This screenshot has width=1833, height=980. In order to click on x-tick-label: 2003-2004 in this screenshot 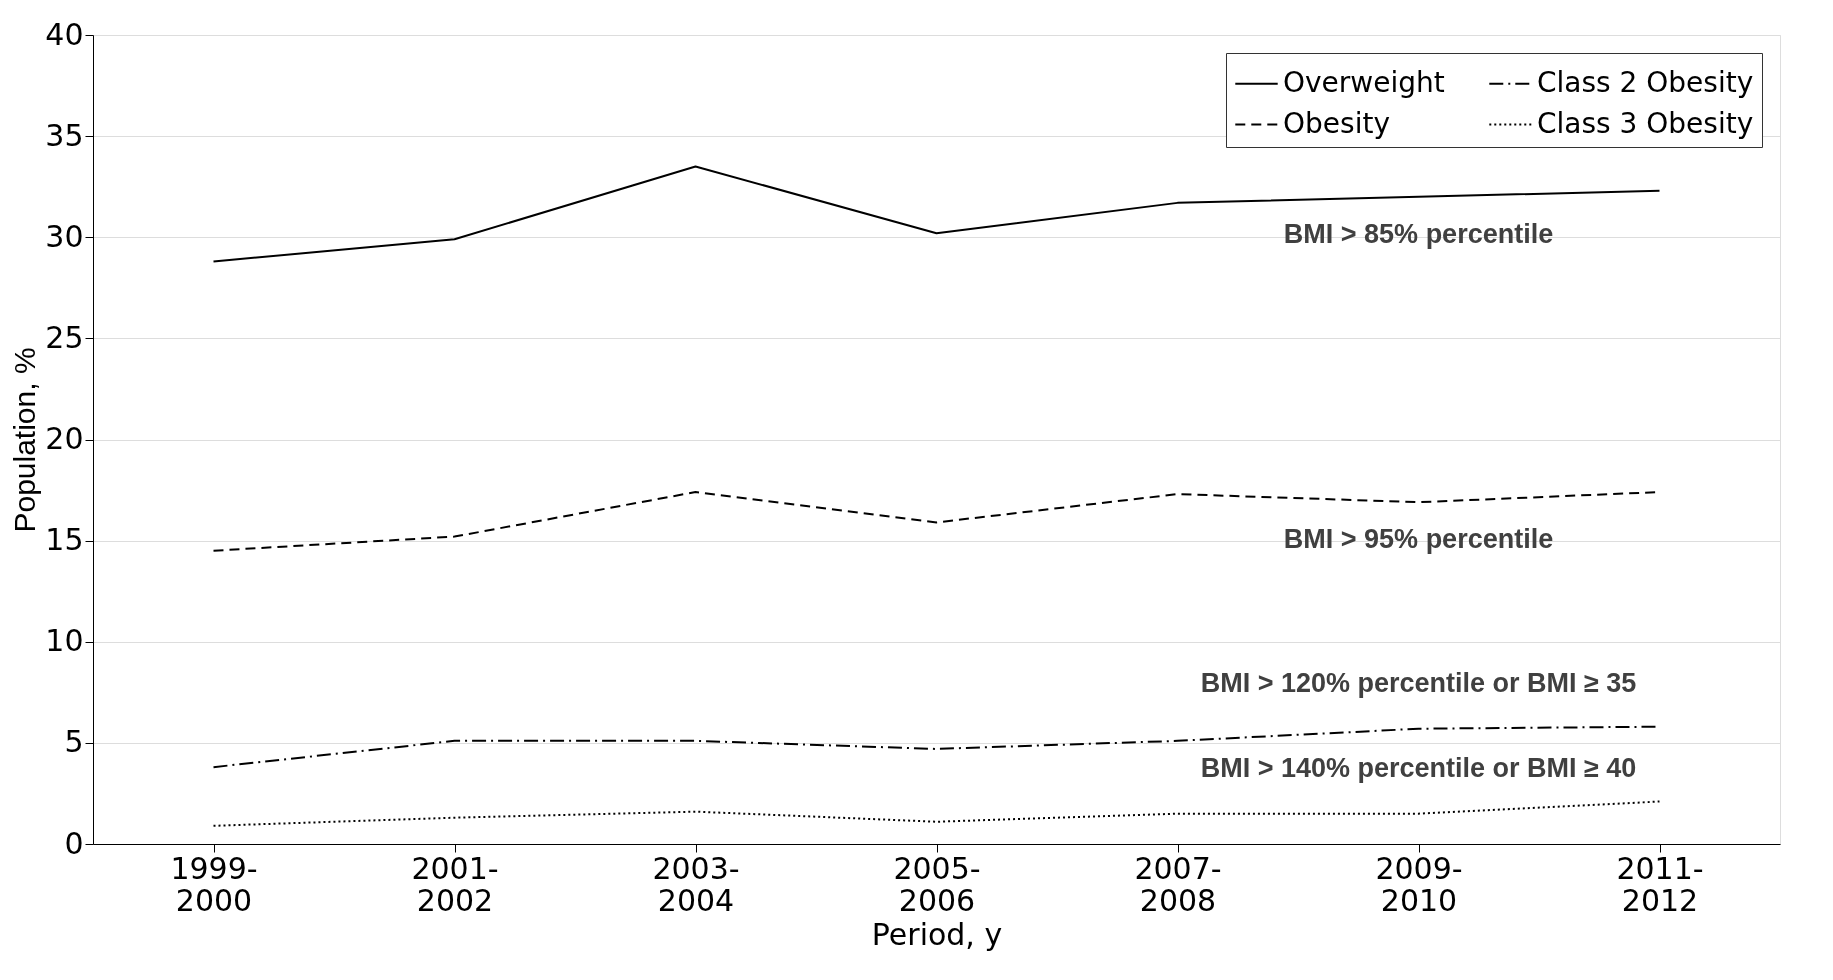, I will do `click(696, 884)`.